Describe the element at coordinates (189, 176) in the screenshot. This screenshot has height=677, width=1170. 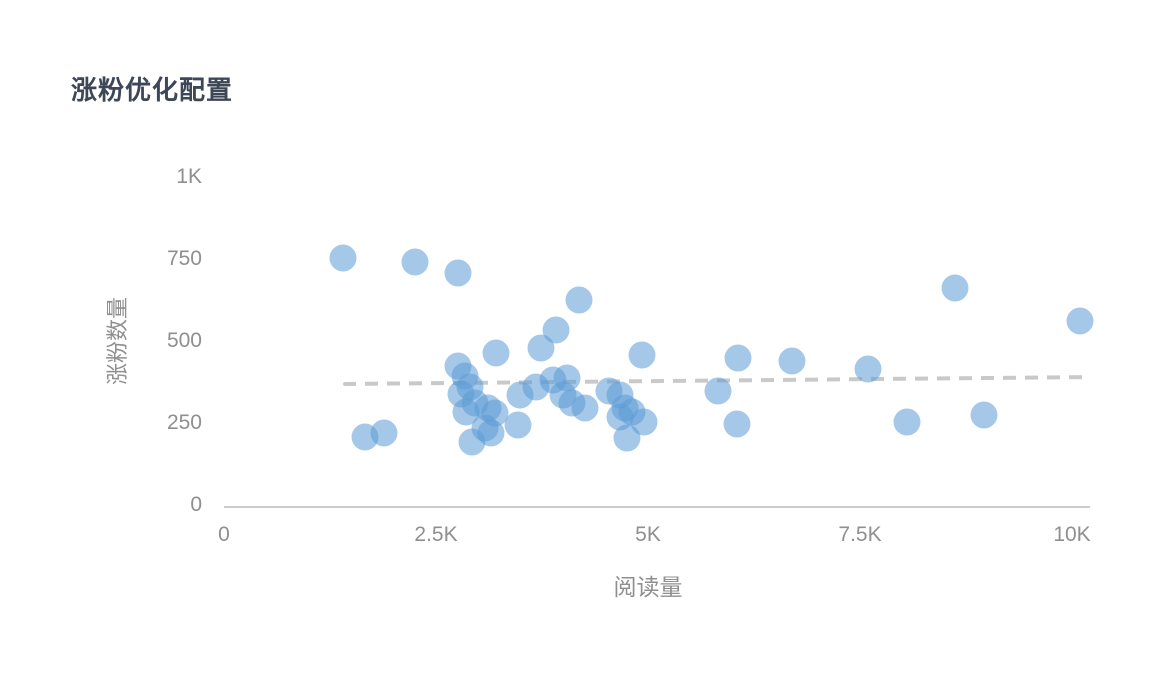
I see `y-tick-label: 1K` at that location.